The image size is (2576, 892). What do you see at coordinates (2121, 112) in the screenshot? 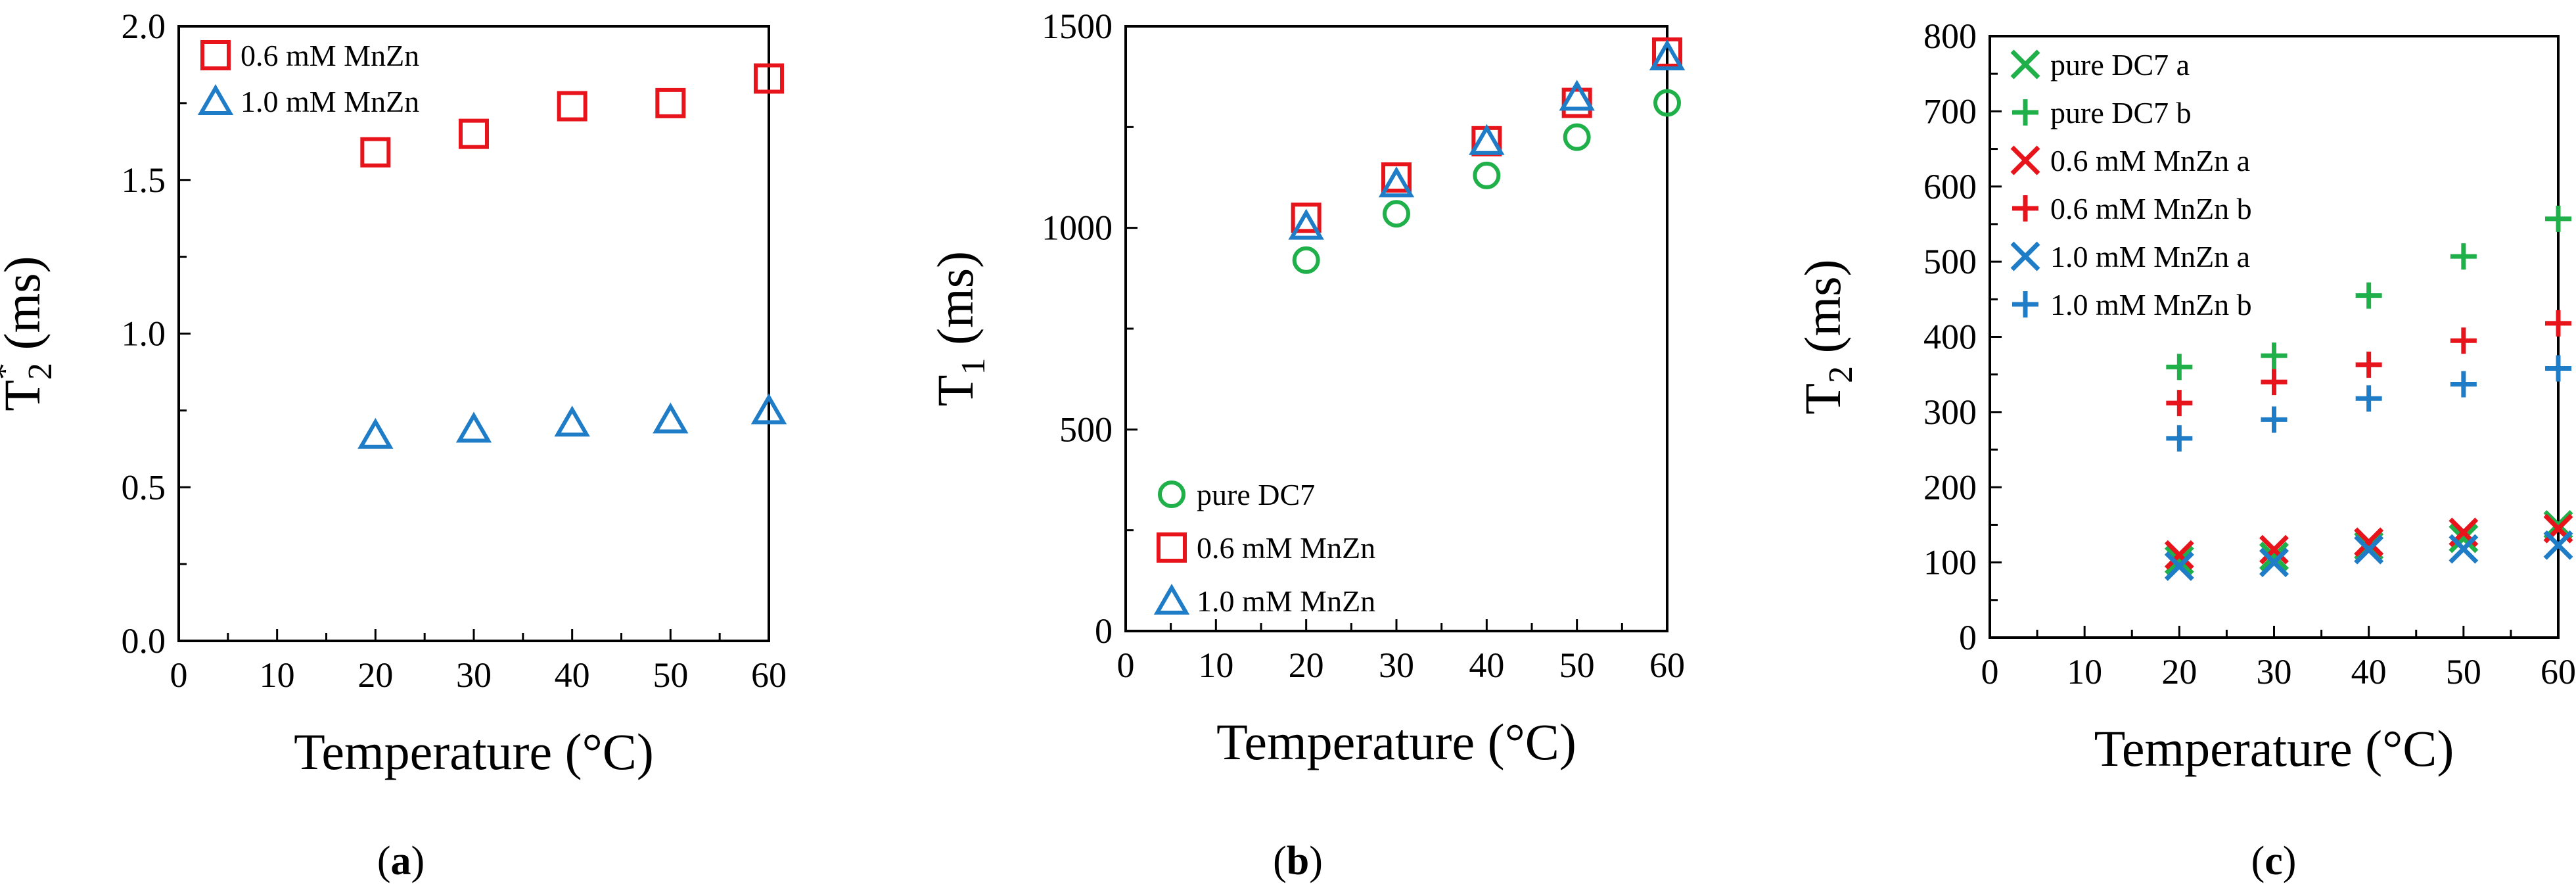
I see `legend-label: pure DC7 b` at bounding box center [2121, 112].